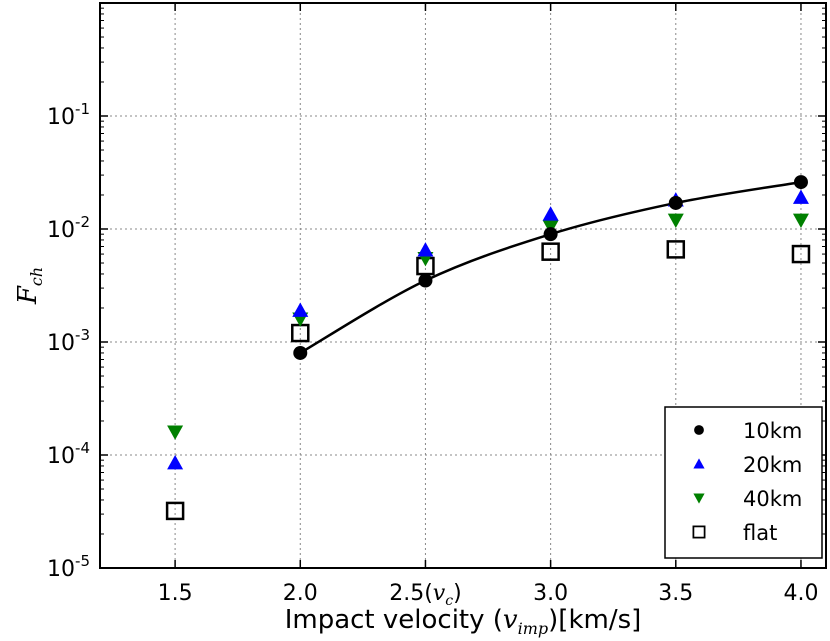  What do you see at coordinates (772, 499) in the screenshot?
I see `legend-label-40km: 40km` at bounding box center [772, 499].